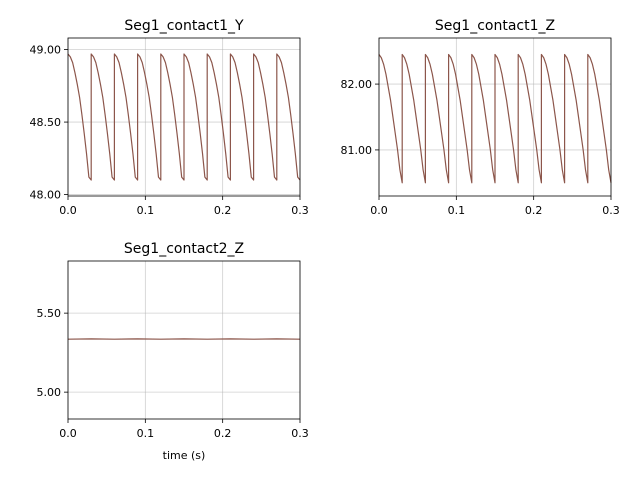  I want to click on y-tick-label: 5.00, so click(49, 392).